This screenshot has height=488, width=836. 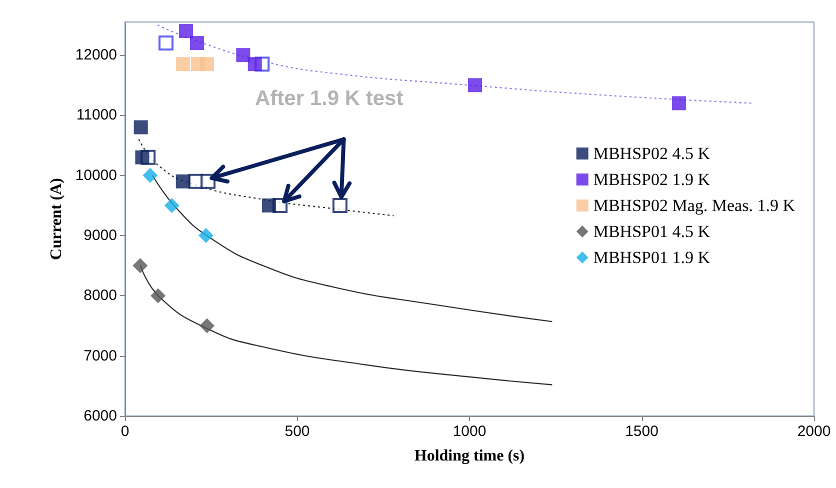 I want to click on legend-label: MBHSP02 1.9 K, so click(x=652, y=179).